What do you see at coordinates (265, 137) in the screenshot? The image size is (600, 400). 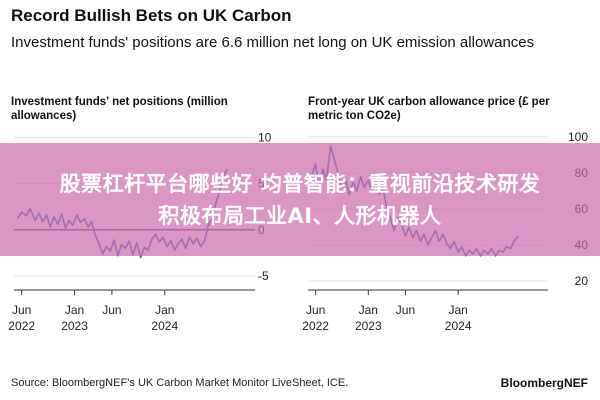 I see `left-ytick-label-3: 10` at bounding box center [265, 137].